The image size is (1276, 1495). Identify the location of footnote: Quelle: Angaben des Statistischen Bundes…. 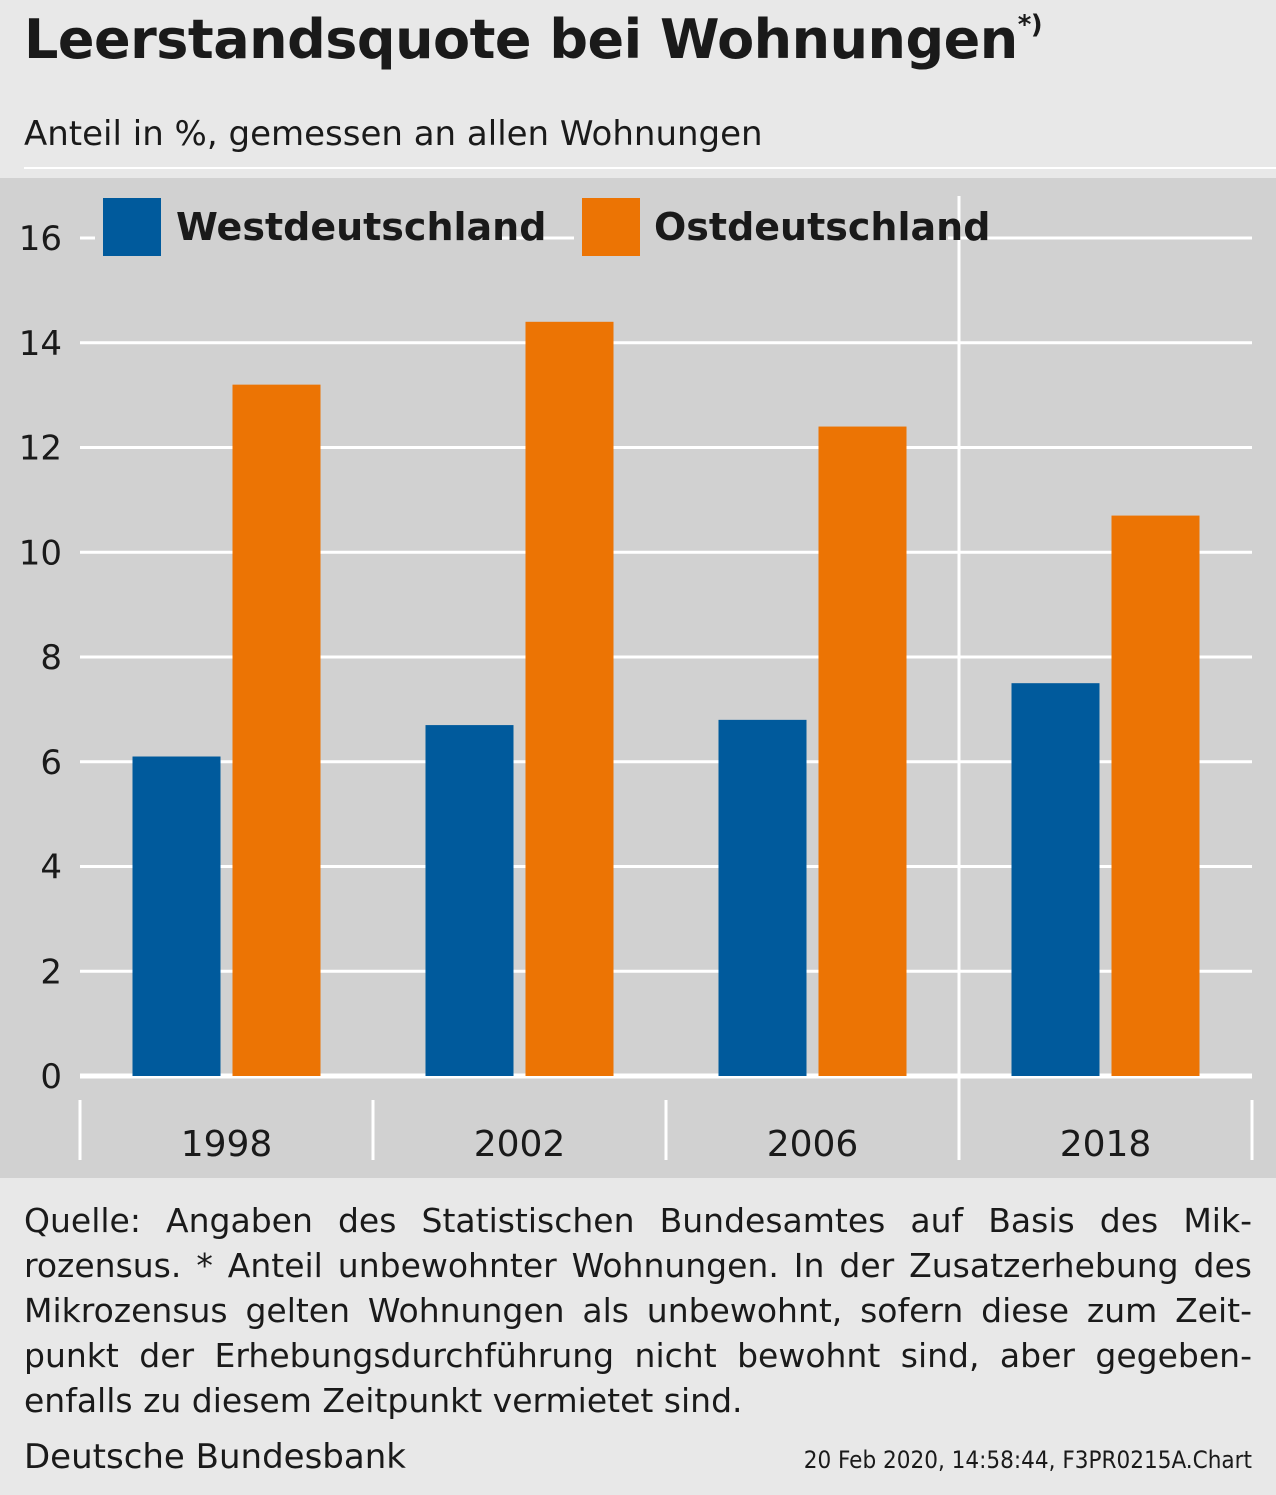
(638, 1310).